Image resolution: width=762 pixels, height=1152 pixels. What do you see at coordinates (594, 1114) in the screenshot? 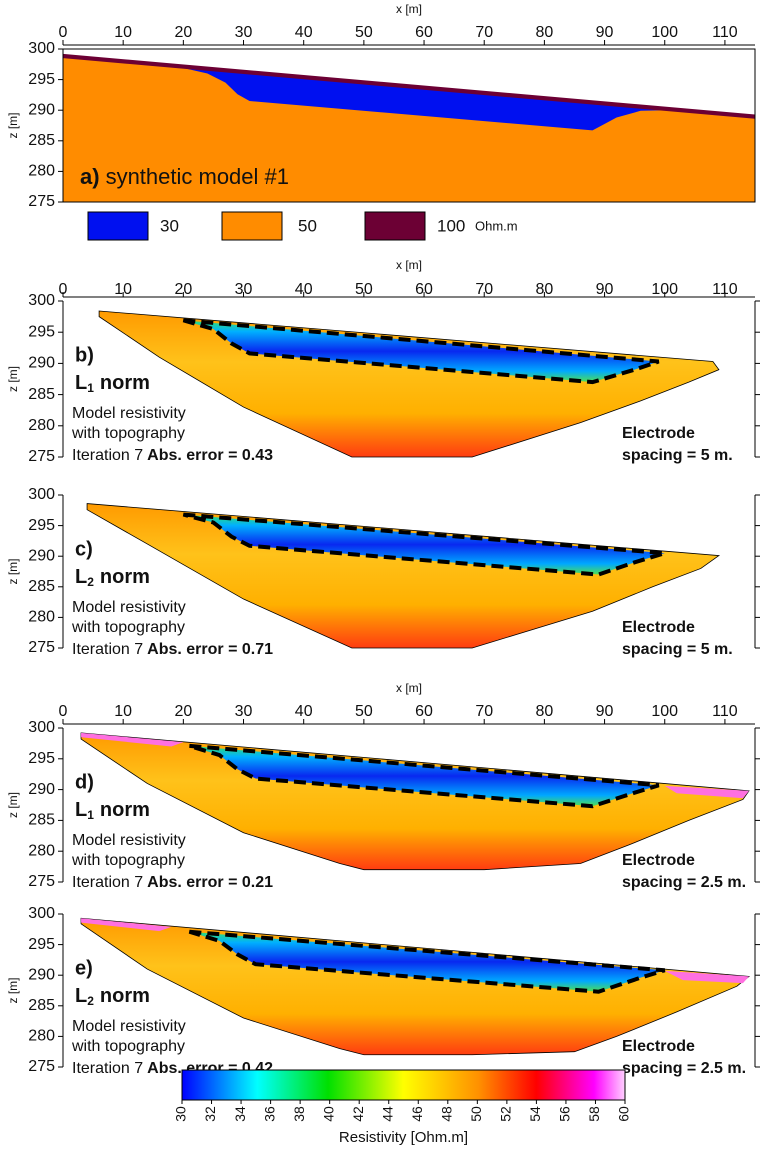
I see `colorbar-tick-label: 58` at bounding box center [594, 1114].